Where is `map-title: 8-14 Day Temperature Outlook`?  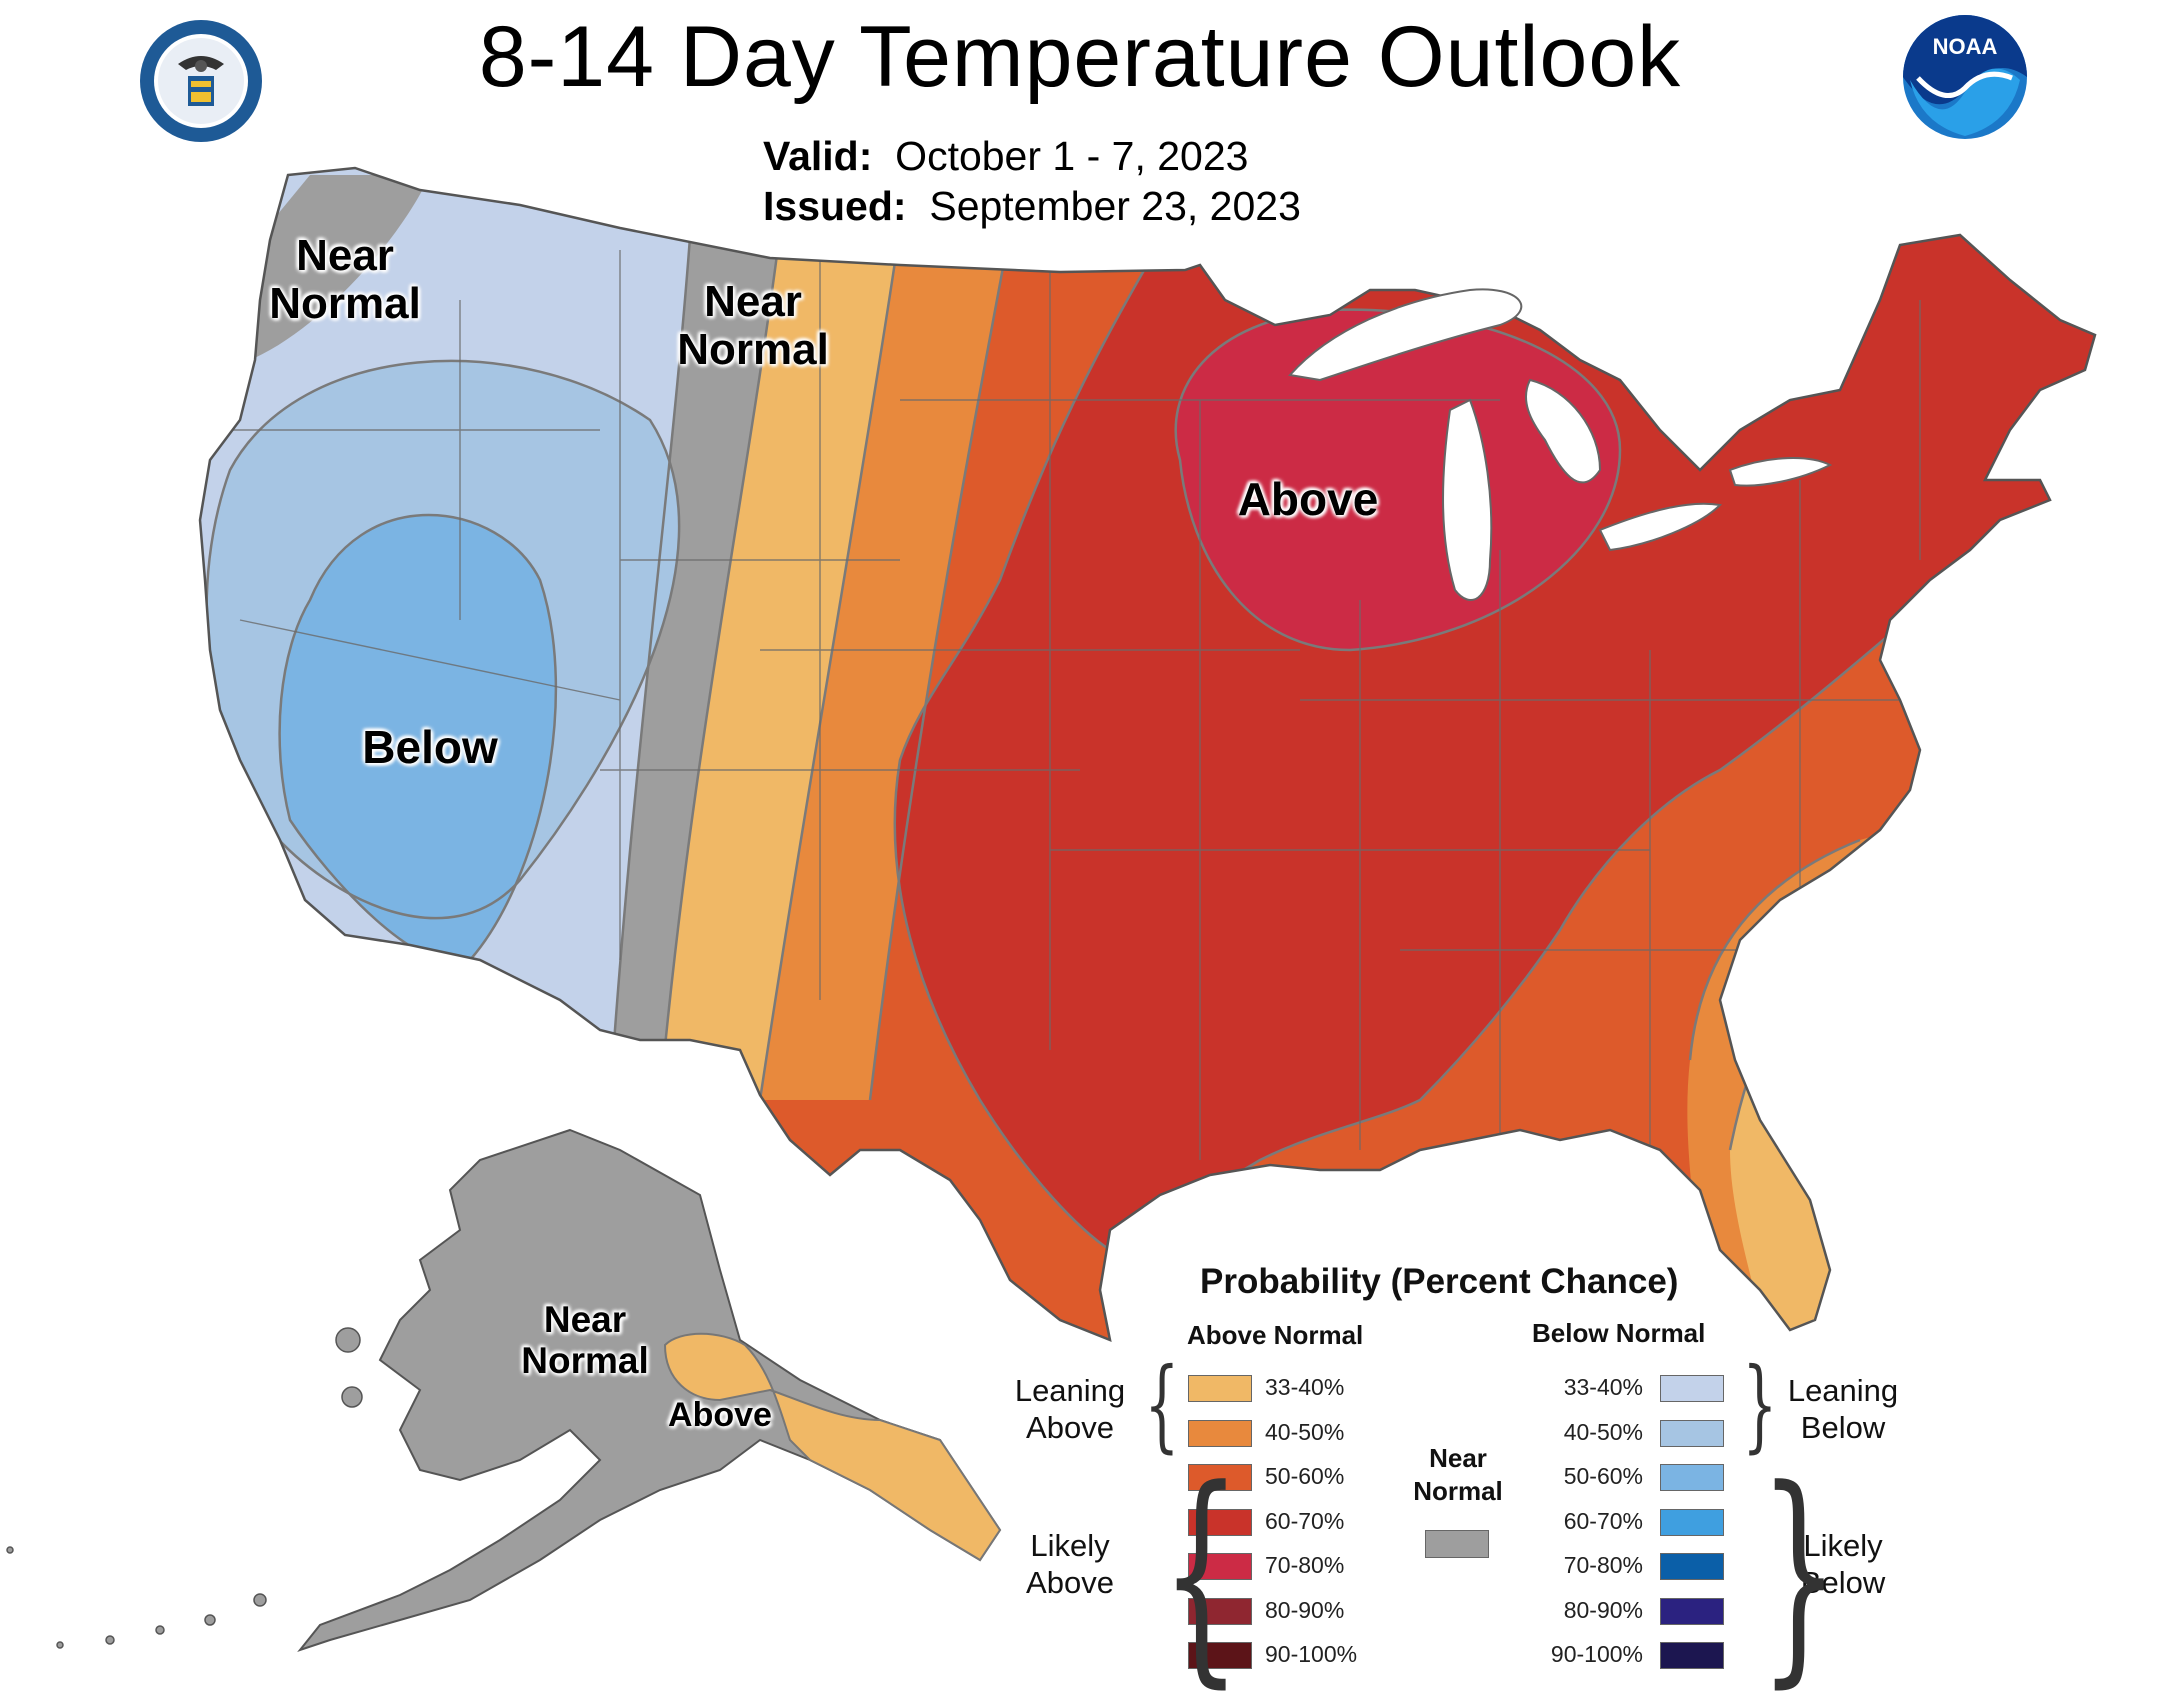 map-title: 8-14 Day Temperature Outlook is located at coordinates (1080, 57).